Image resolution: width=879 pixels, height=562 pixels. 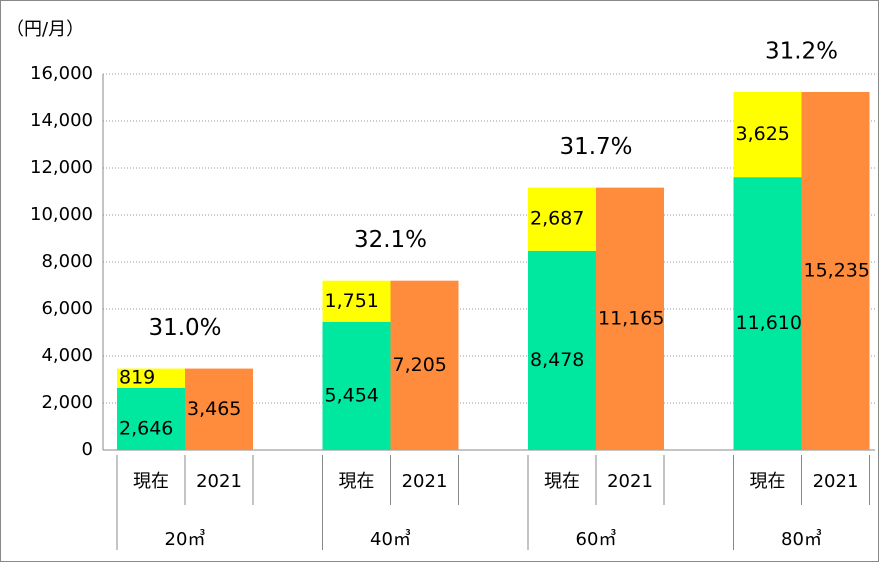 I want to click on y-tick-label: 14,000, so click(x=61, y=120).